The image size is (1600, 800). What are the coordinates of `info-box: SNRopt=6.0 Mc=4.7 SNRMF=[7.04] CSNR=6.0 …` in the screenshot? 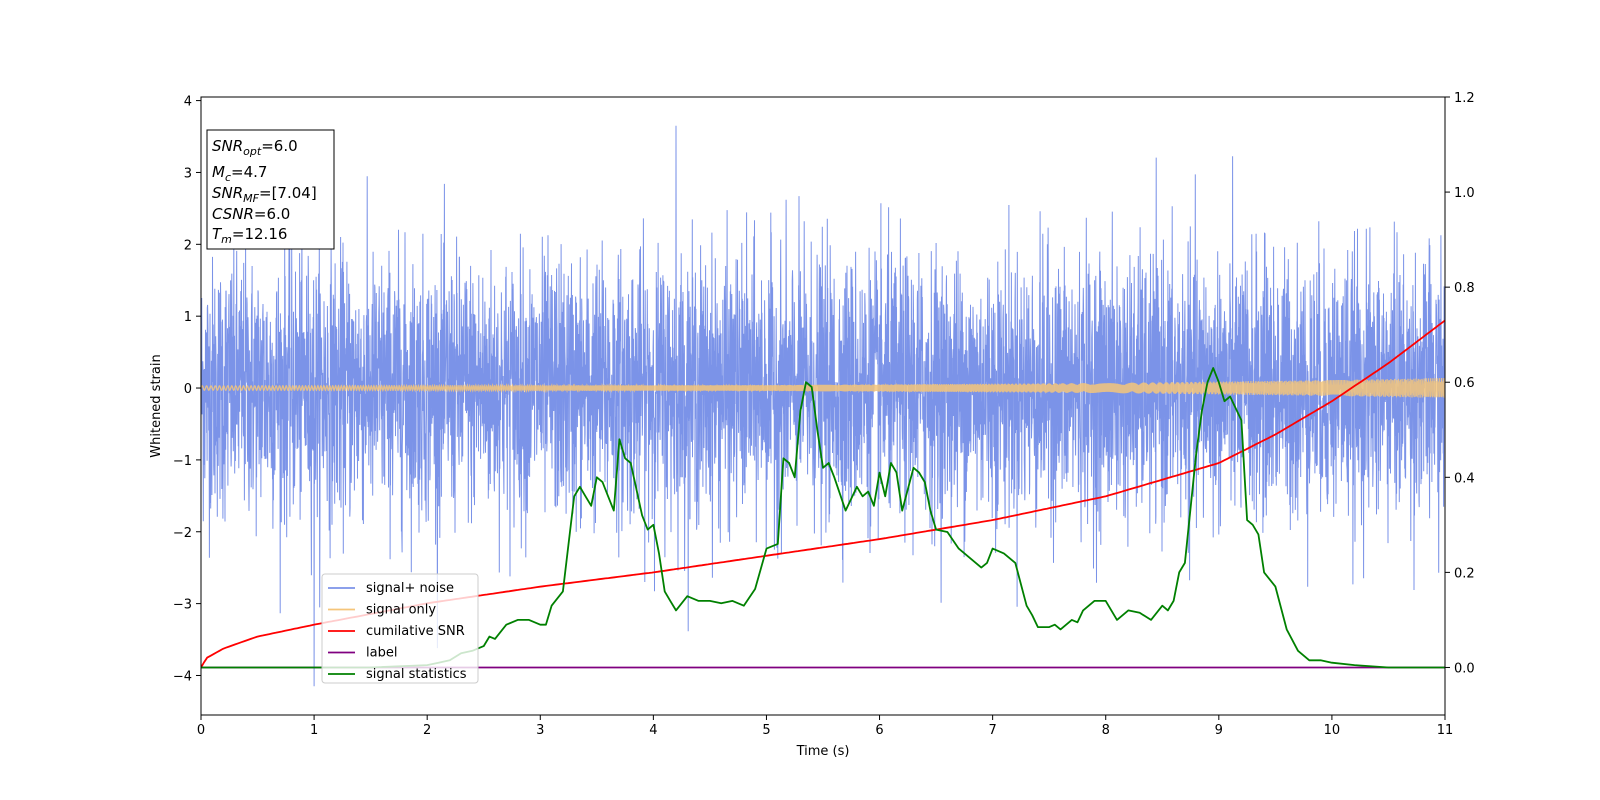 It's located at (270, 189).